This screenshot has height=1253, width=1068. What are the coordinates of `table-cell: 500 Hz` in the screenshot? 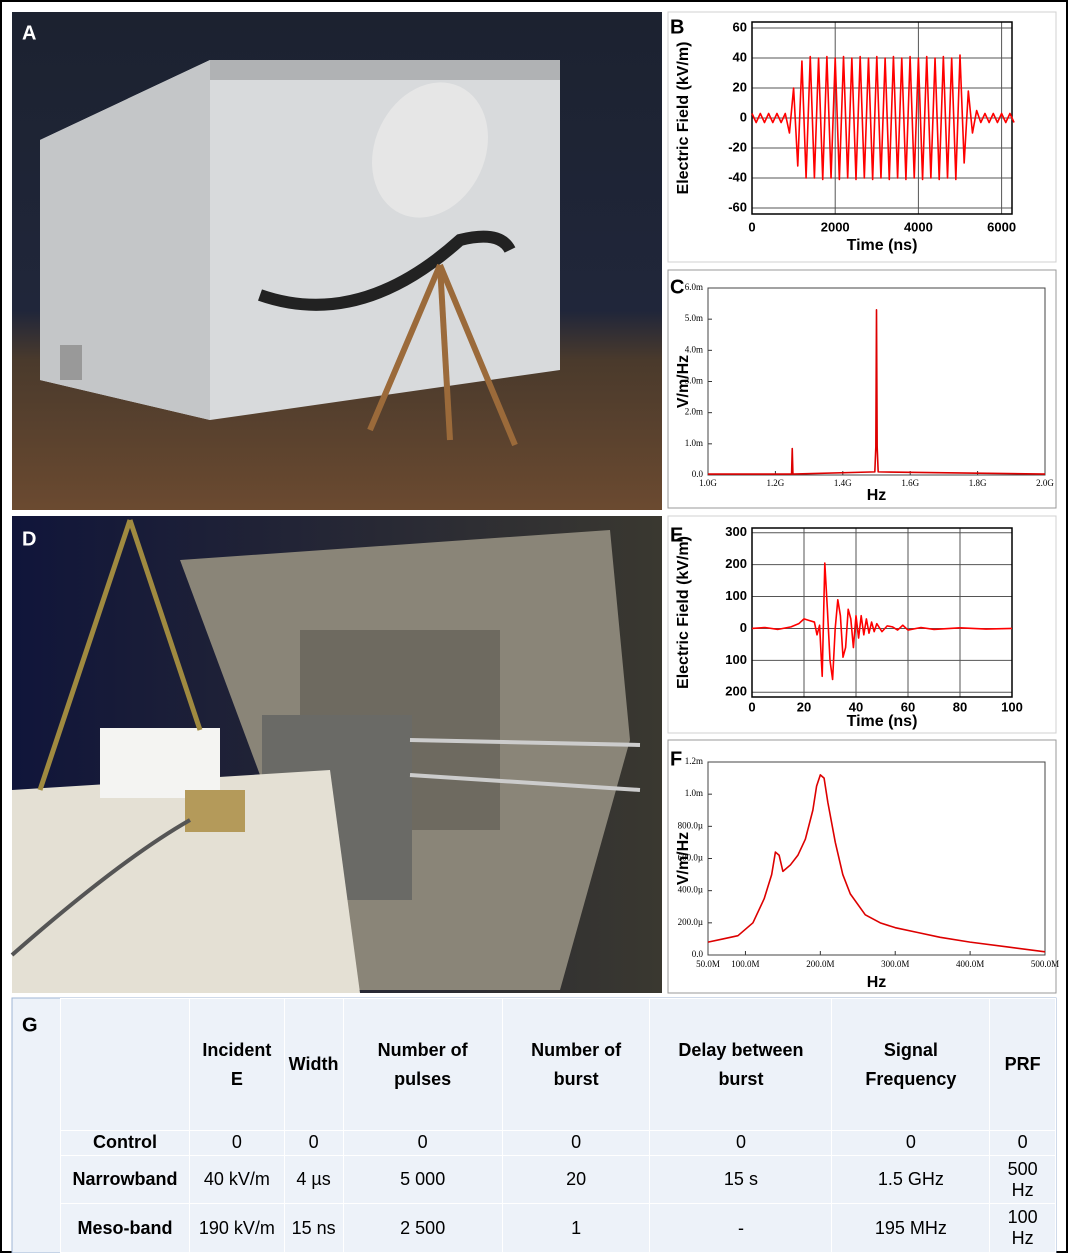 It's located at (1022, 1179).